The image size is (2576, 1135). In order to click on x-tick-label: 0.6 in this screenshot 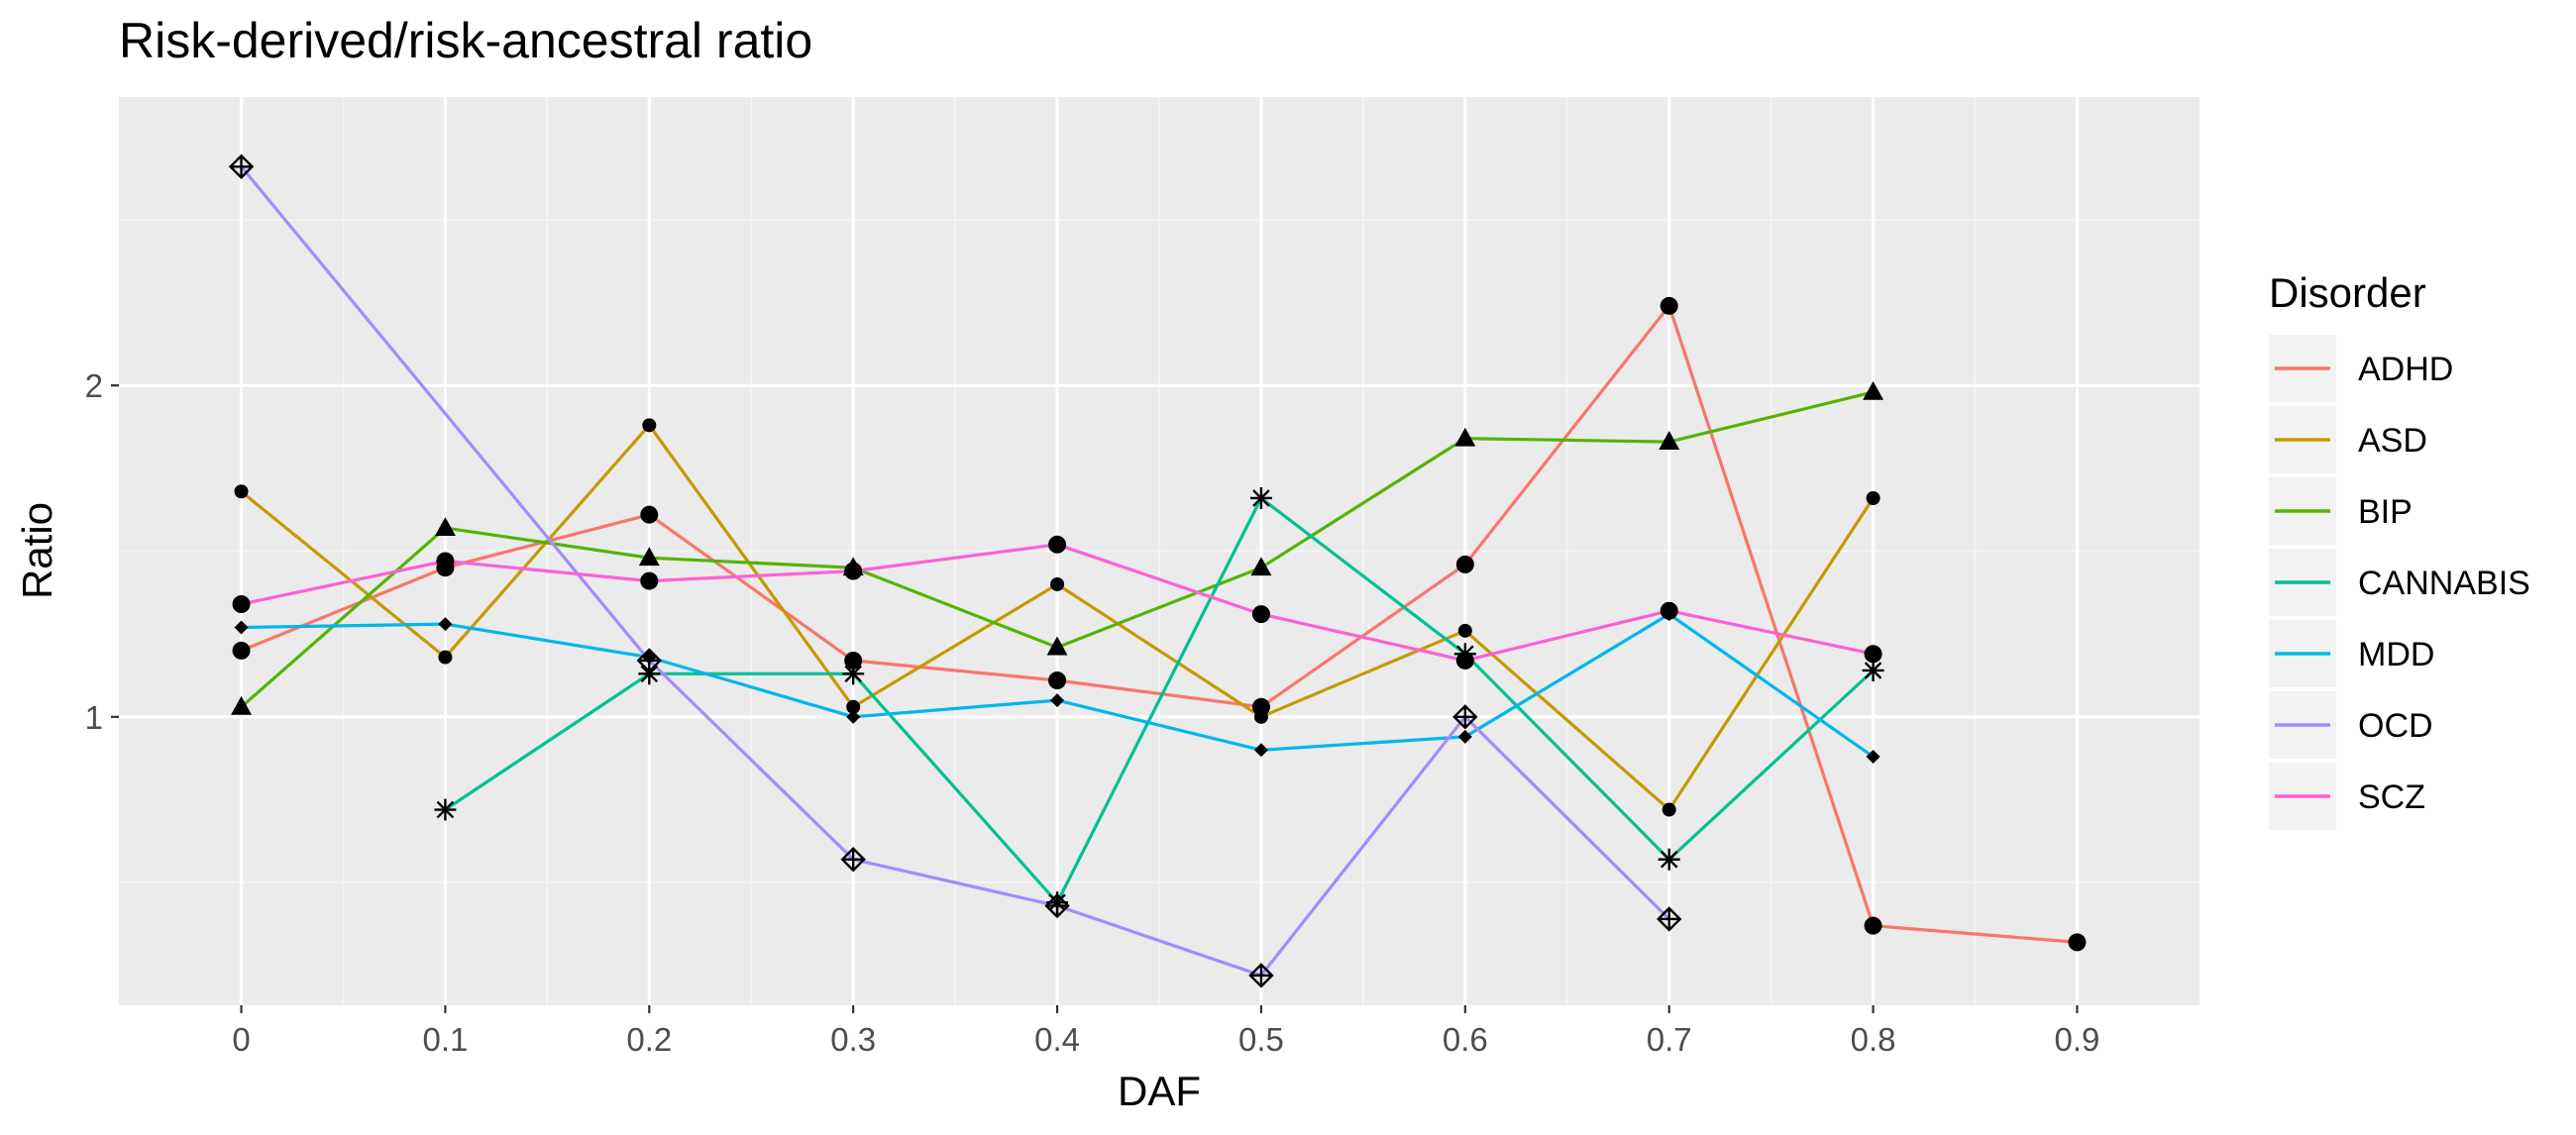, I will do `click(1465, 1039)`.